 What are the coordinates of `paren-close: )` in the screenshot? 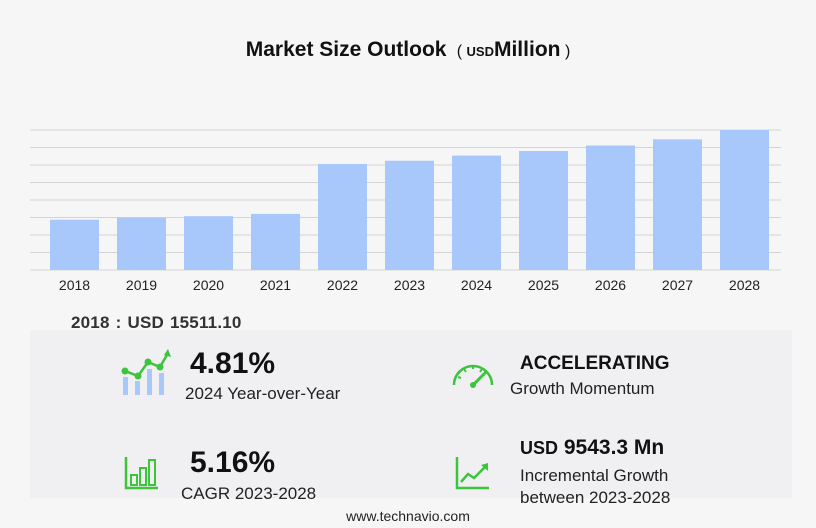 It's located at (567, 51).